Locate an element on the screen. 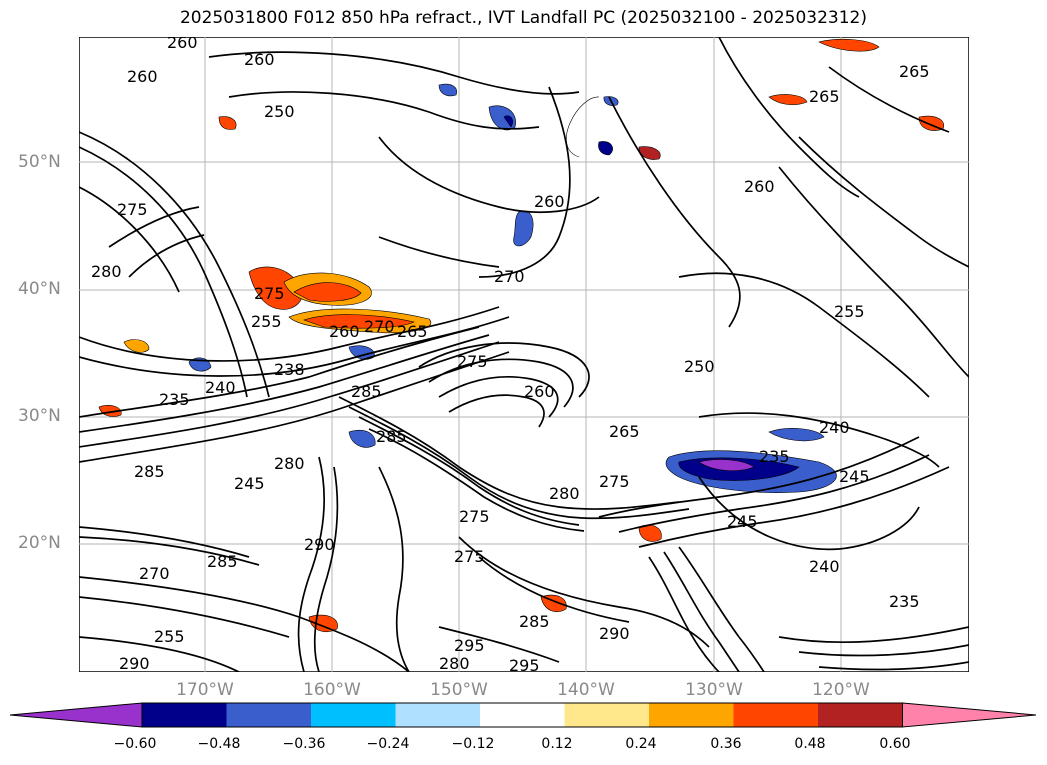 This screenshot has width=1047, height=765. lon-label-160w: 160°W is located at coordinates (332, 690).